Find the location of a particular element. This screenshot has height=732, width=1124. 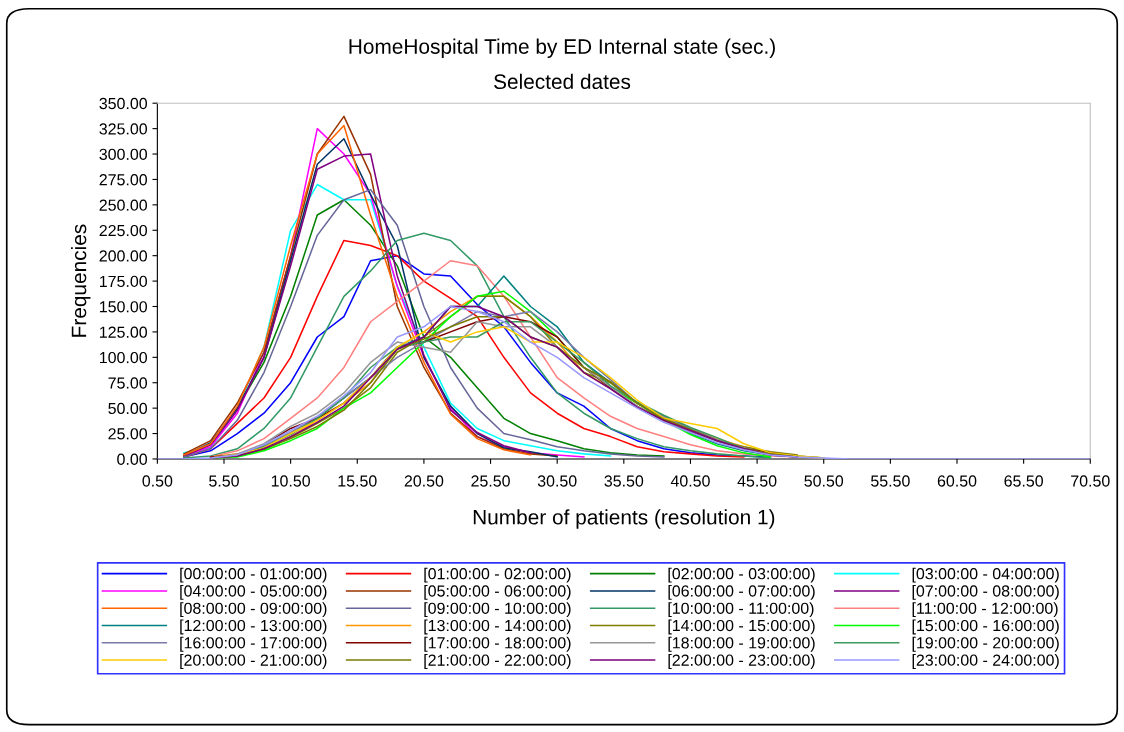

legend-label: [18:00:00 - 19:00:00) is located at coordinates (741, 644).